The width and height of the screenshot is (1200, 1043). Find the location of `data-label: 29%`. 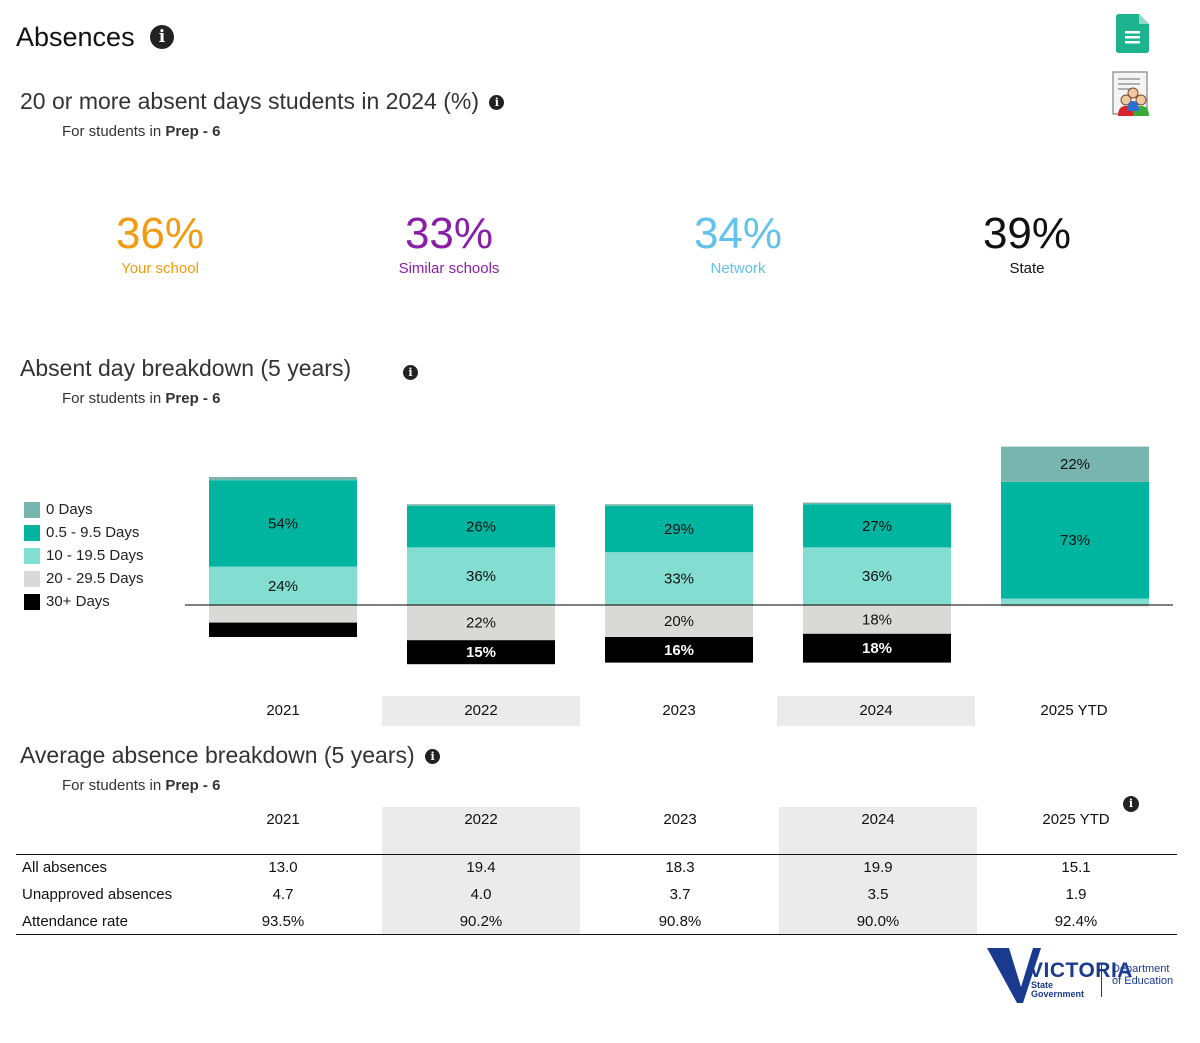

data-label: 29% is located at coordinates (679, 529).